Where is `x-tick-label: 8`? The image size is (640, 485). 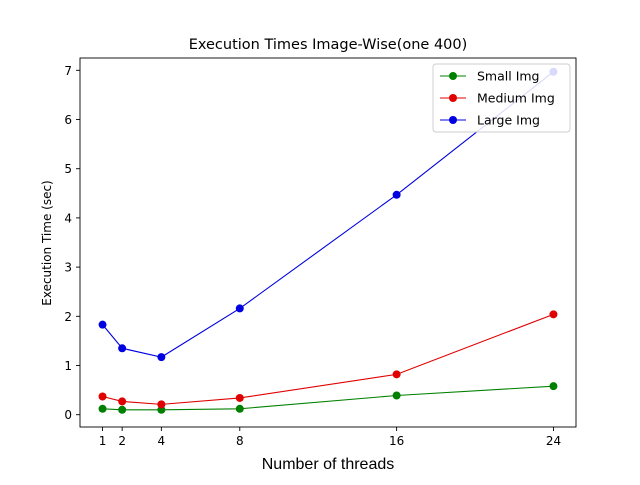 x-tick-label: 8 is located at coordinates (240, 441).